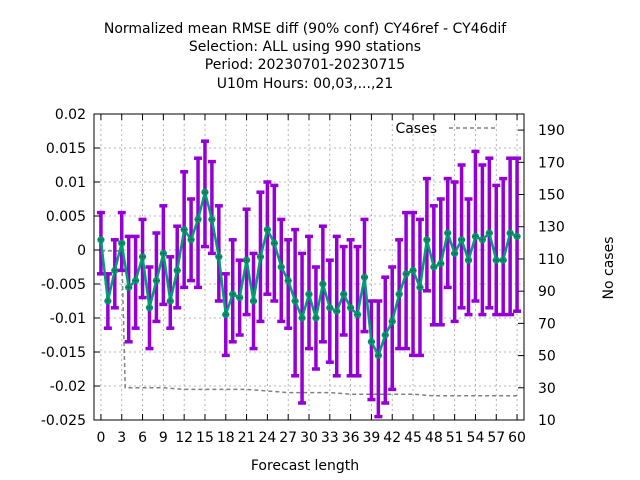  Describe the element at coordinates (309, 438) in the screenshot. I see `x-tick-label: 30` at that location.